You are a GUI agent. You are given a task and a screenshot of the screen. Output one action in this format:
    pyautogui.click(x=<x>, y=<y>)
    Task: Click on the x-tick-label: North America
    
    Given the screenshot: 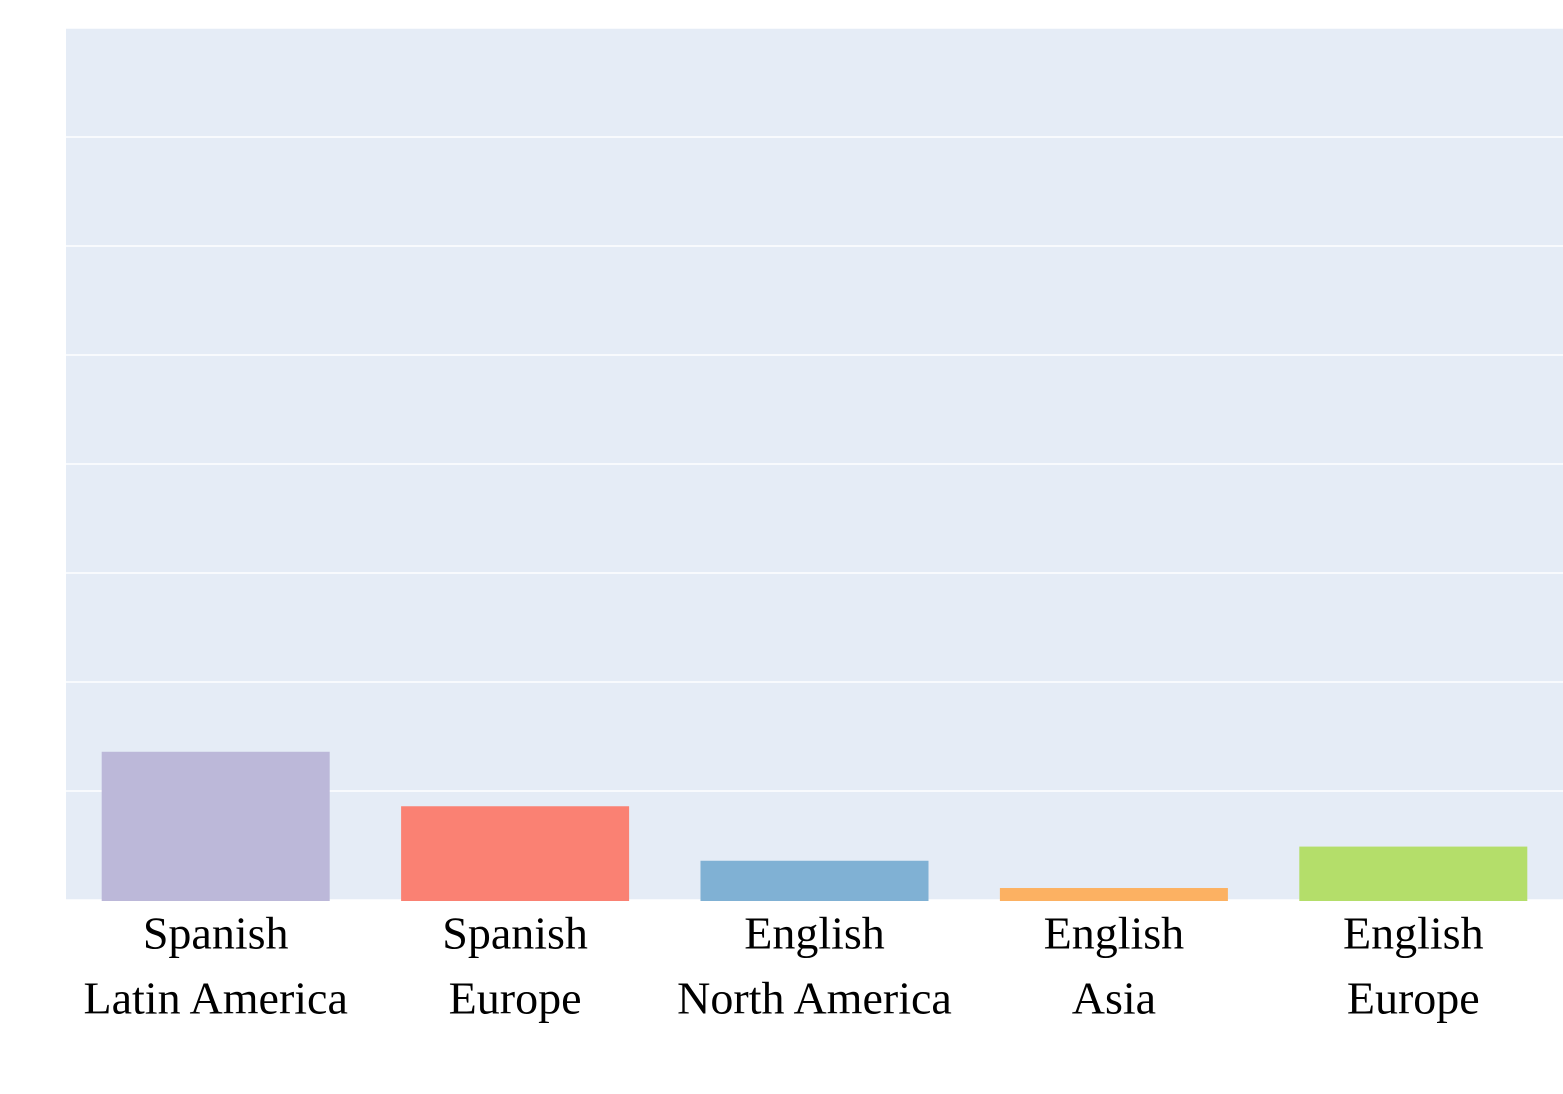 What is the action you would take?
    pyautogui.click(x=814, y=998)
    